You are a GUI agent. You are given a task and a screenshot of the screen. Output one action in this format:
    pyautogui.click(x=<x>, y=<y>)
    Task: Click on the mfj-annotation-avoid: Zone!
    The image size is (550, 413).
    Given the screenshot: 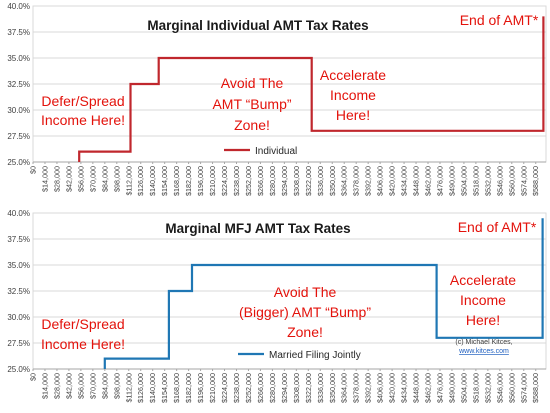 What is the action you would take?
    pyautogui.click(x=305, y=332)
    